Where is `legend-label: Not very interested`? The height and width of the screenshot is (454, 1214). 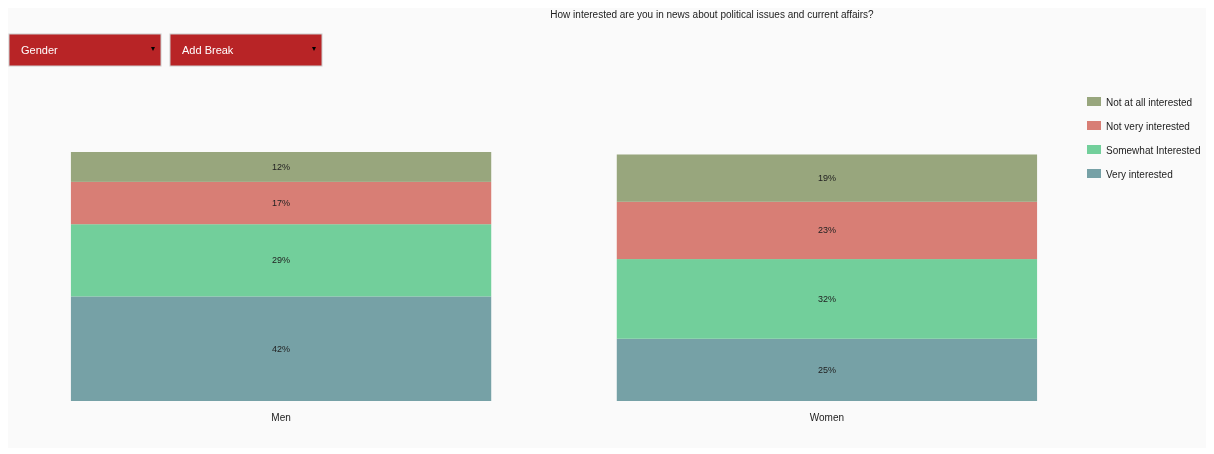
legend-label: Not very interested is located at coordinates (1148, 126).